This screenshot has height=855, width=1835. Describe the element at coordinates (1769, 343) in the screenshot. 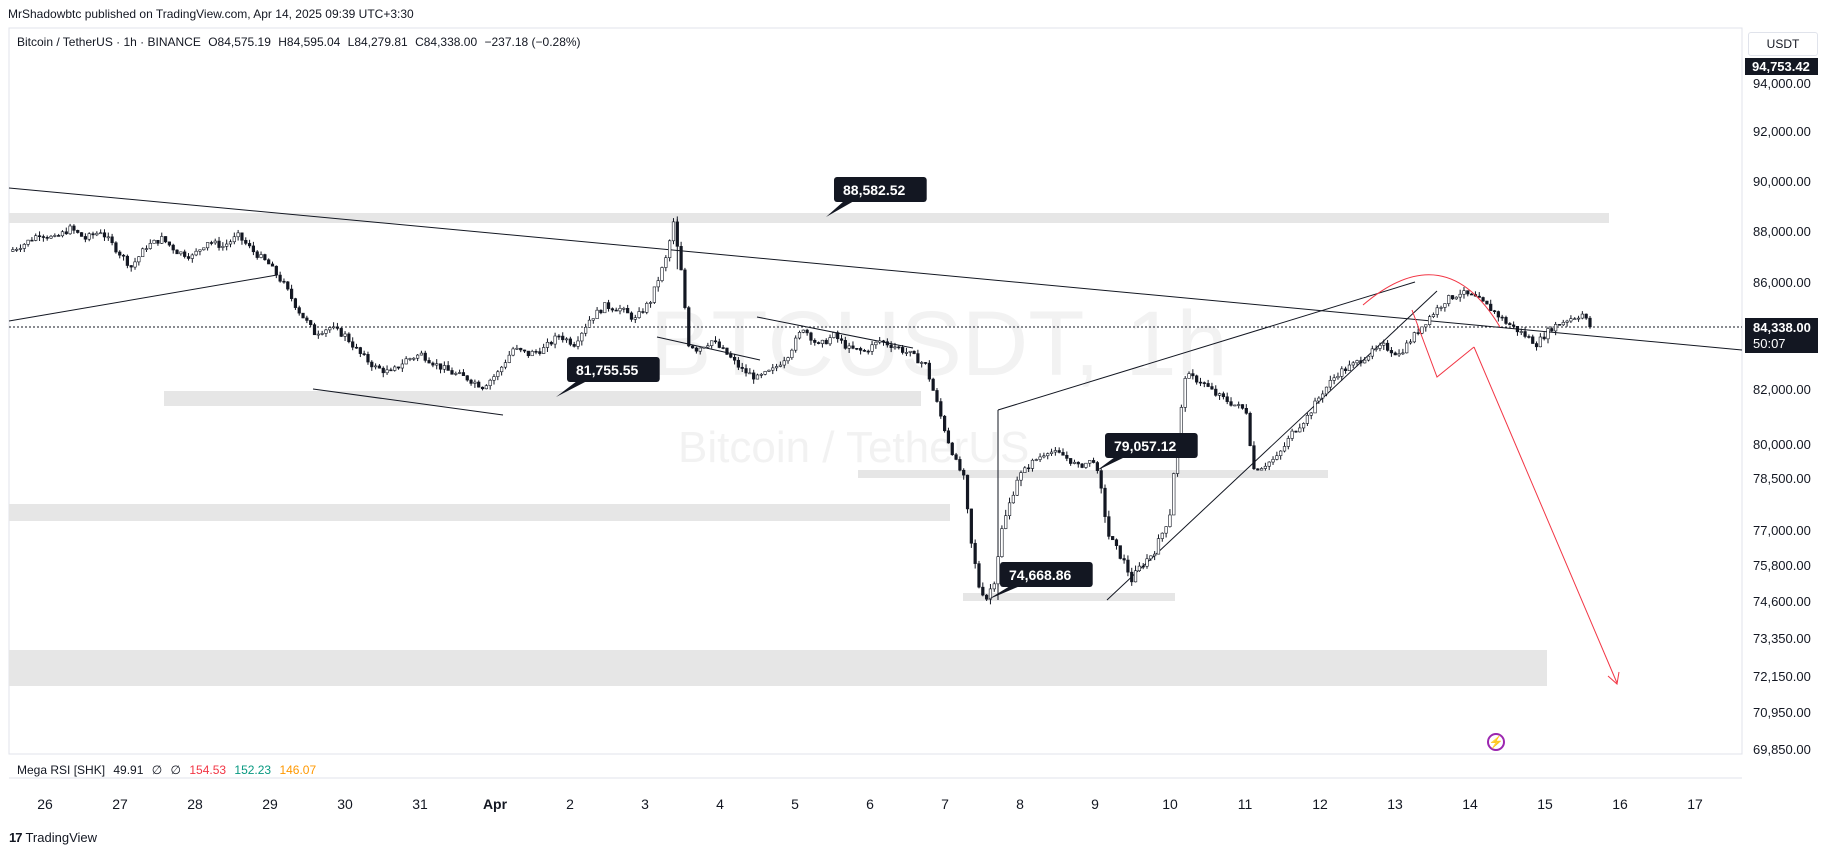

I see `bar-countdown: 50:07` at that location.